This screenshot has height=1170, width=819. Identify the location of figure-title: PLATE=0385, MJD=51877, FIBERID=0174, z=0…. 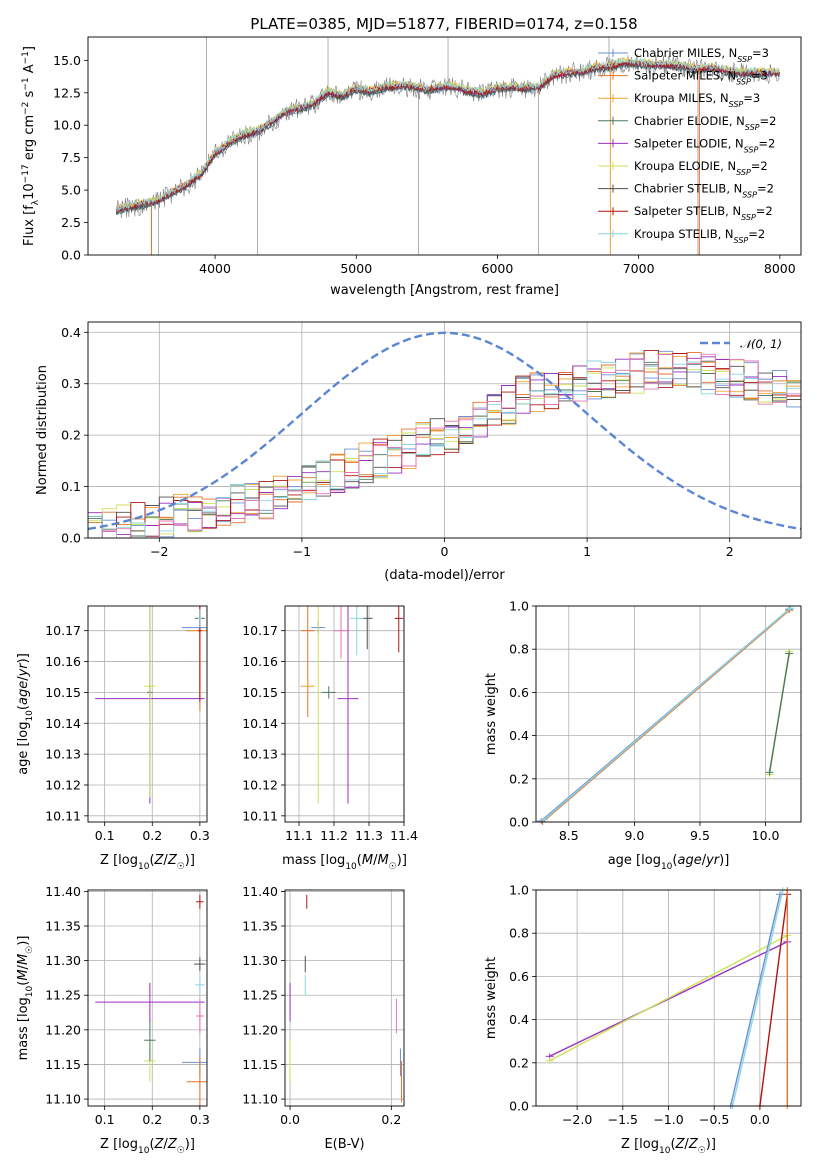
(443, 24).